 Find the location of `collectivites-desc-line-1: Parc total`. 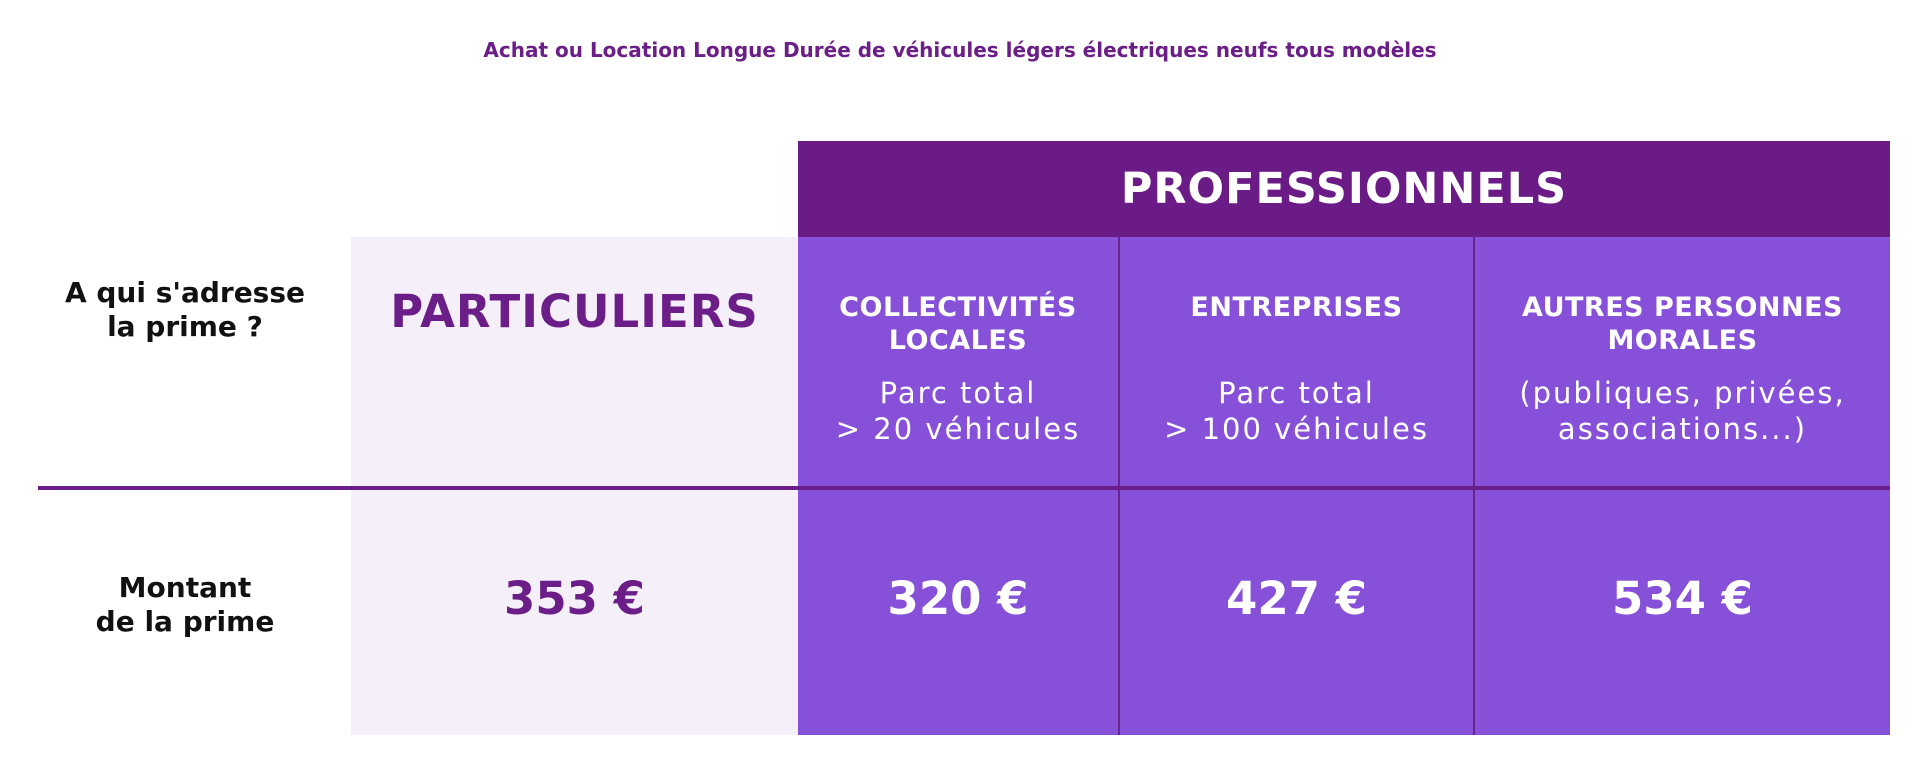

collectivites-desc-line-1: Parc total is located at coordinates (958, 393).